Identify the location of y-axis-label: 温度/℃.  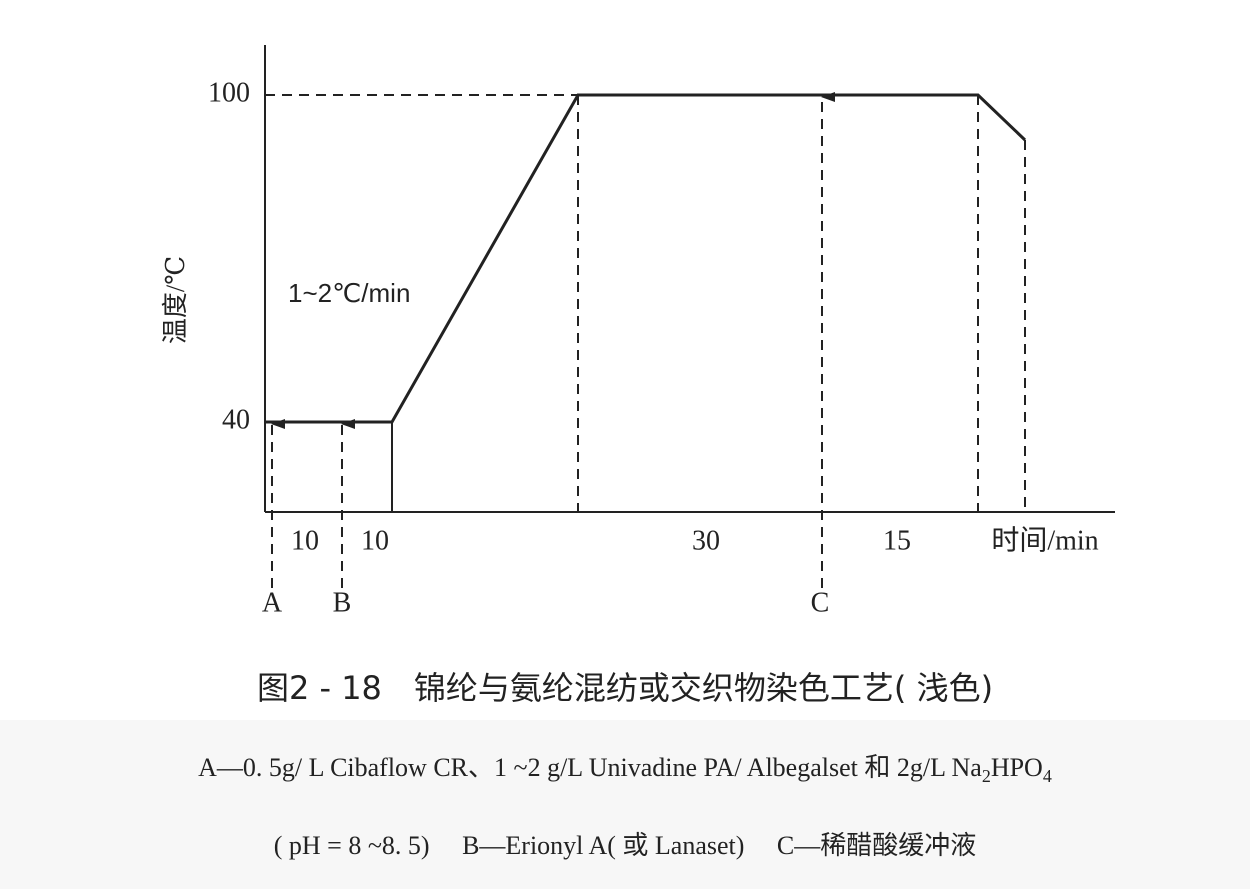
(175, 300).